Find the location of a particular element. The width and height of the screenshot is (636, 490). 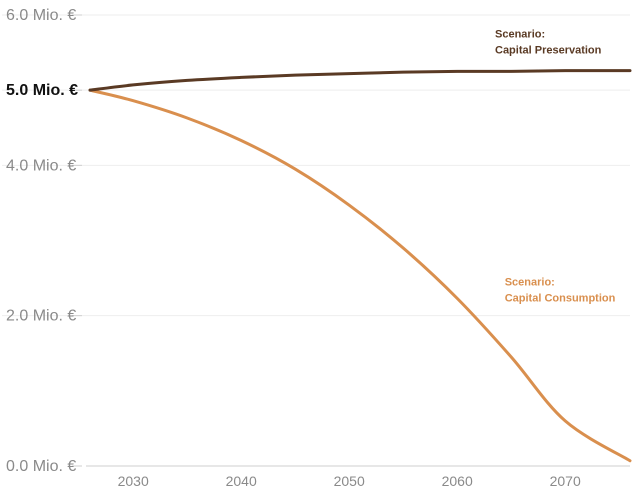

y-tick-label: 5.0 Mio. € is located at coordinates (42, 90).